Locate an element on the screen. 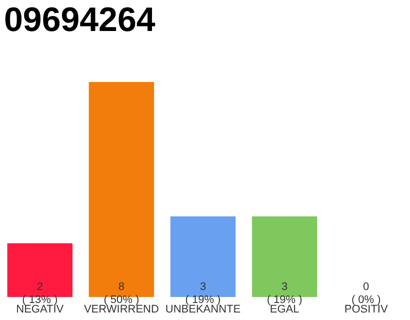 This screenshot has width=410, height=320. data-label: 0 ( 0% ) is located at coordinates (366, 293).